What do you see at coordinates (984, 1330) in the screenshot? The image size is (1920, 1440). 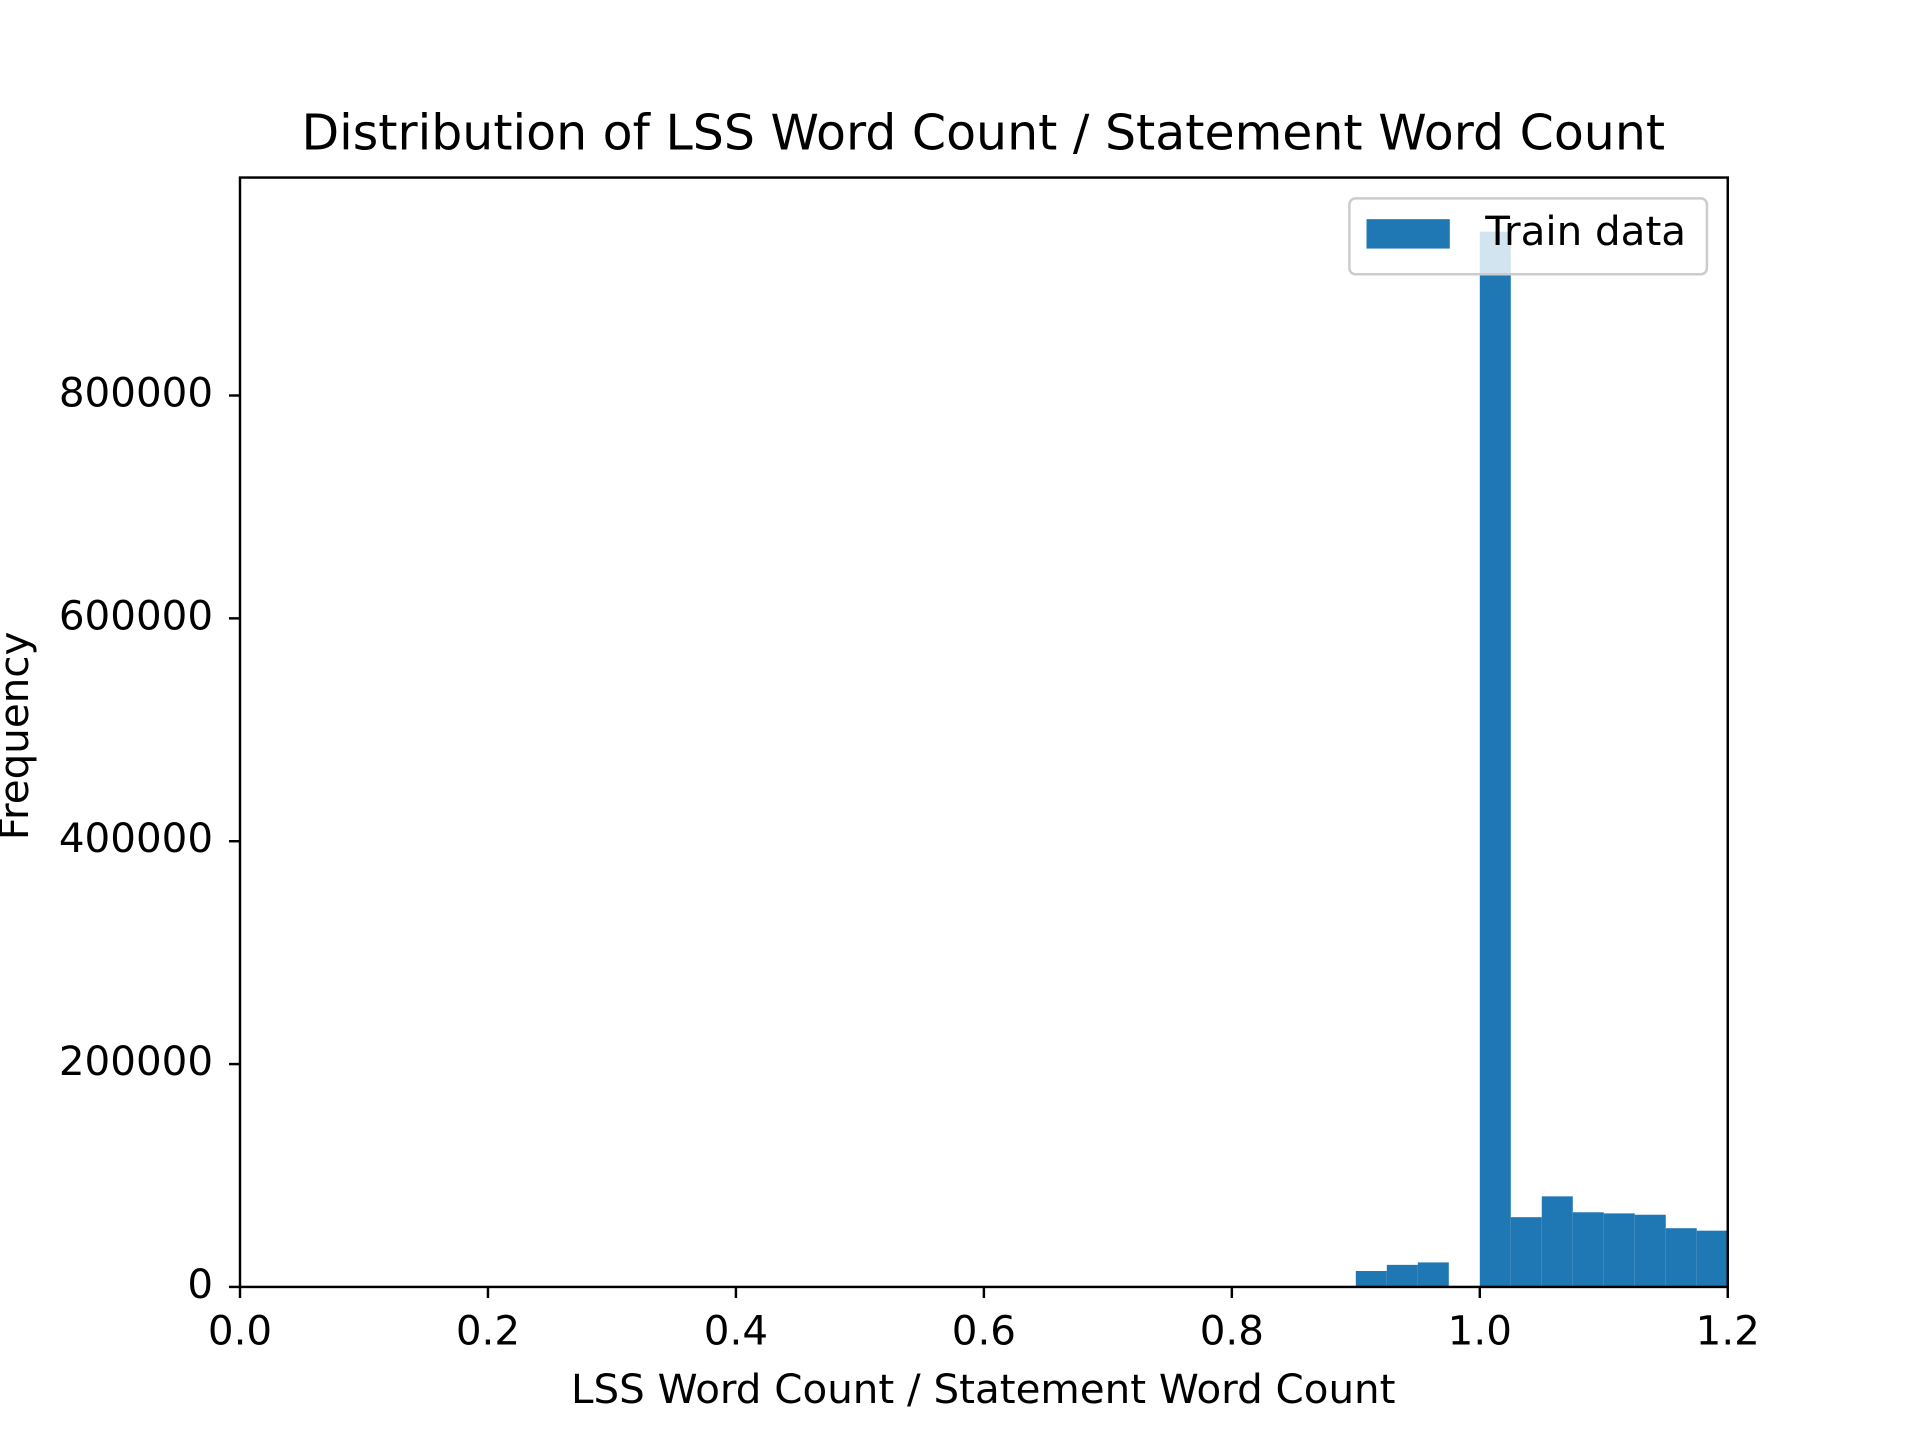 I see `x-tick-label: 0.6` at bounding box center [984, 1330].